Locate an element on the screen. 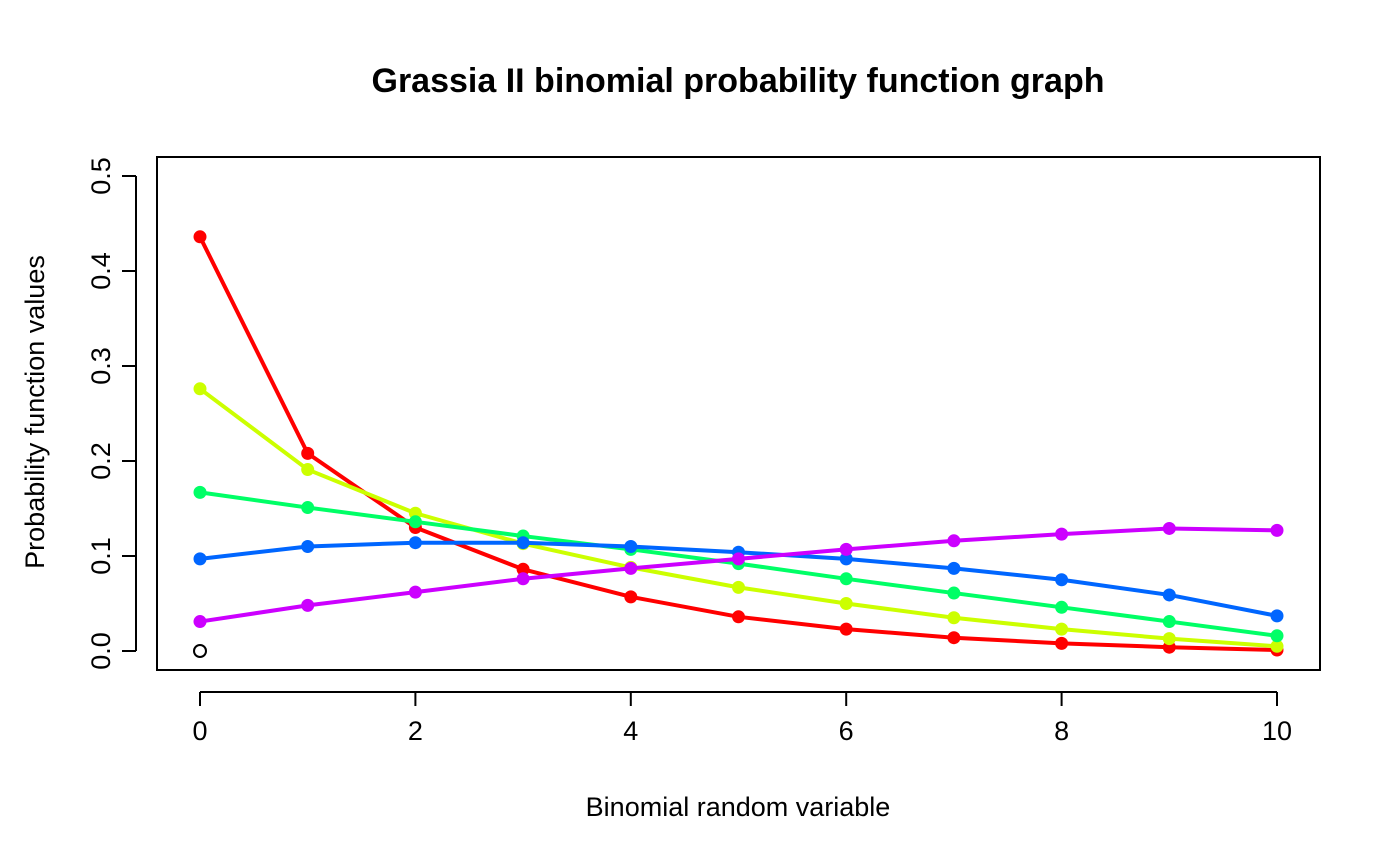 This screenshot has width=1400, height=866. y-tick-label: 0.5 is located at coordinates (101, 176).